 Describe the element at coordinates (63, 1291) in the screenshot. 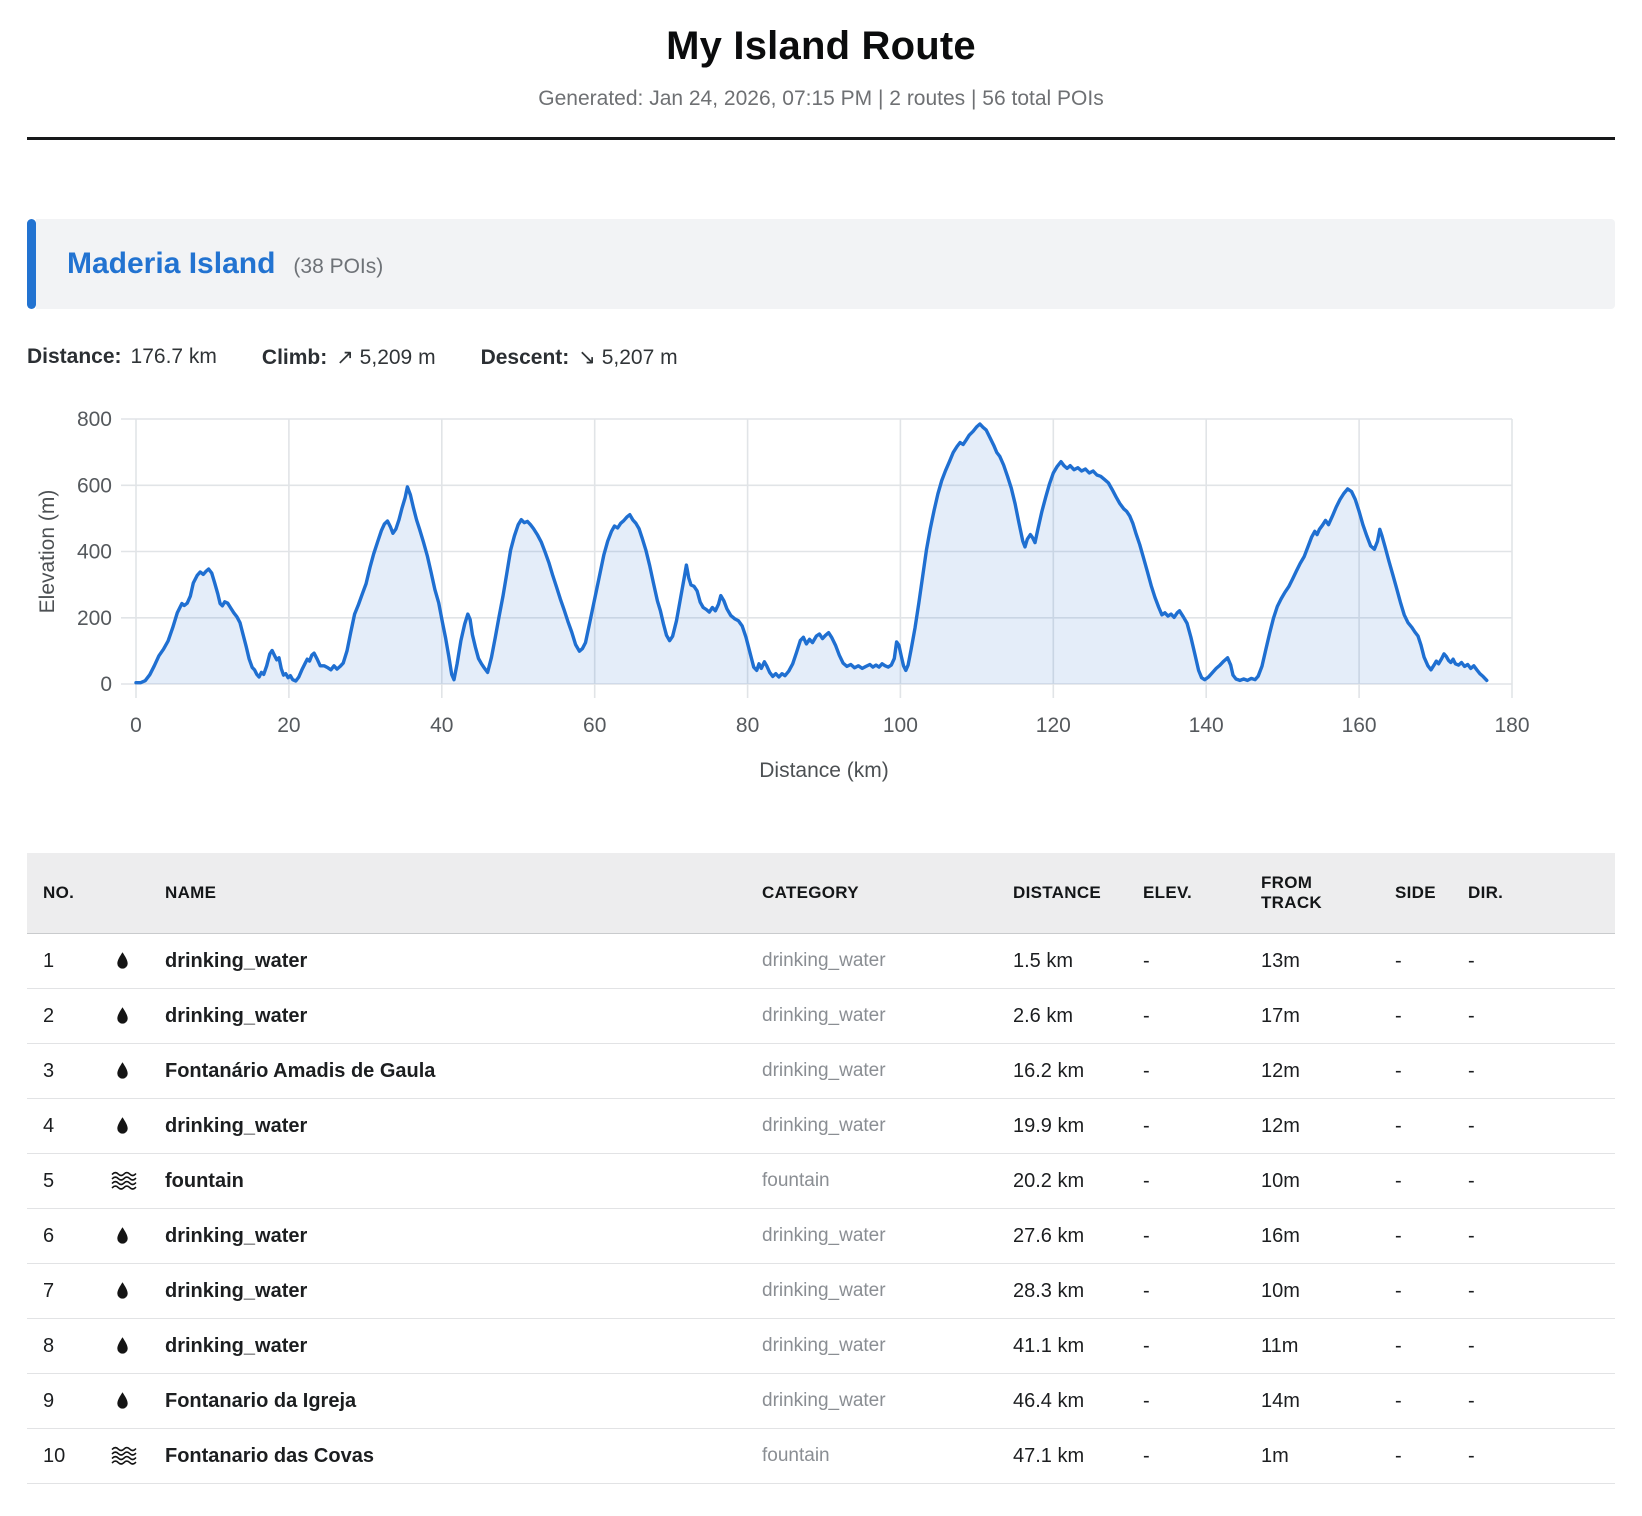

I see `poi-number: 7` at that location.